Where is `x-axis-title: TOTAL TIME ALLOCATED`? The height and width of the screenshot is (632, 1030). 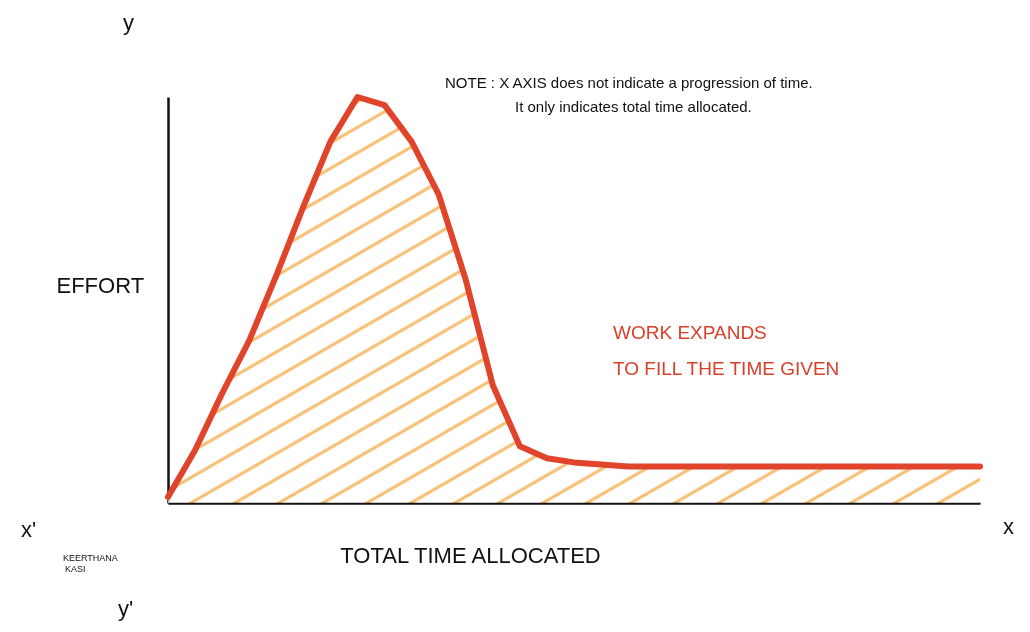 x-axis-title: TOTAL TIME ALLOCATED is located at coordinates (470, 555).